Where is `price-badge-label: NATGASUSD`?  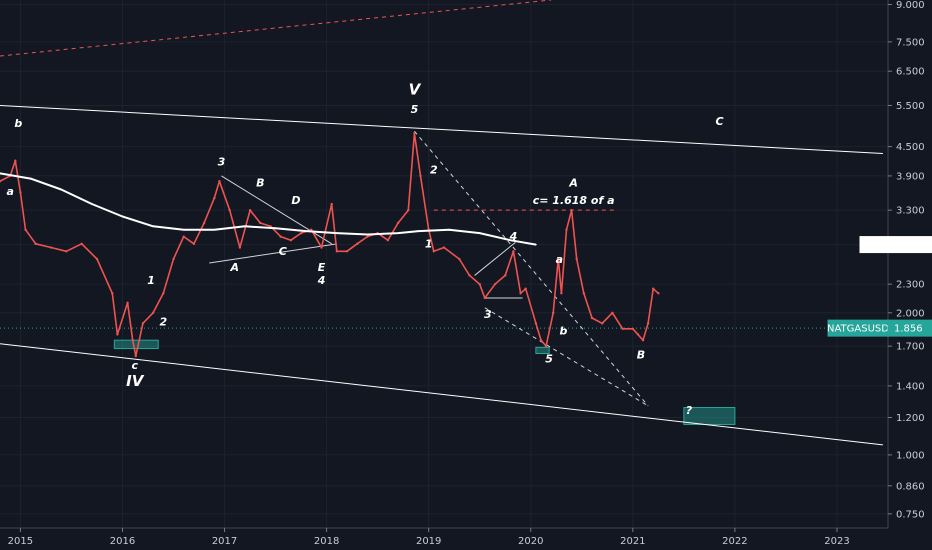
price-badge-label: NATGASUSD is located at coordinates (858, 329).